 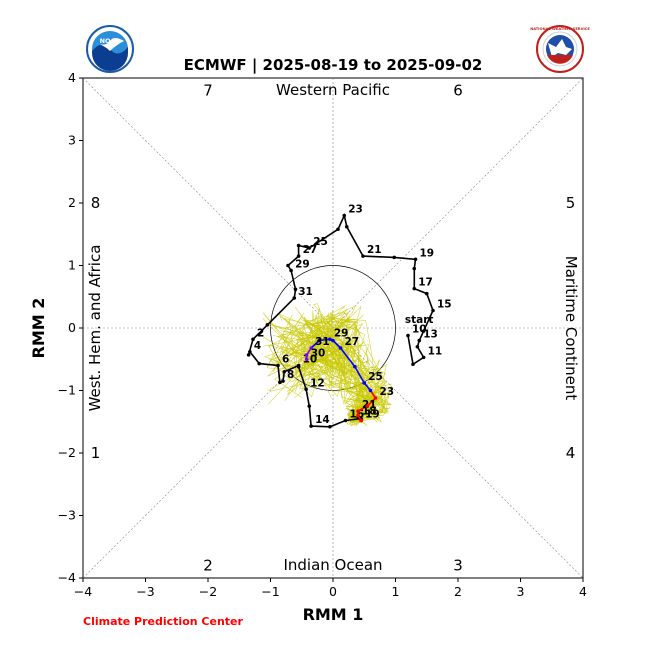 I want to click on x-tick-label: −4, so click(x=83, y=591).